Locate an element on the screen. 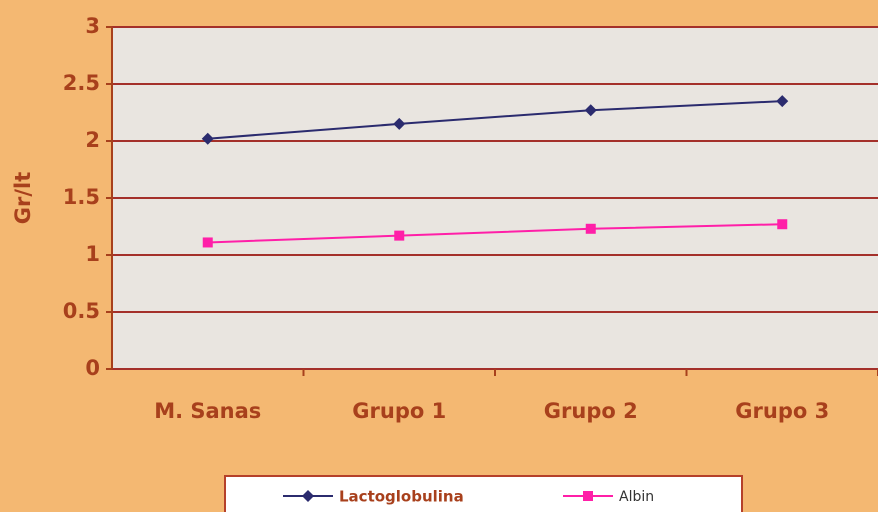 Image resolution: width=878 pixels, height=512 pixels. y-axis-label: Gr/lt is located at coordinates (23, 198).